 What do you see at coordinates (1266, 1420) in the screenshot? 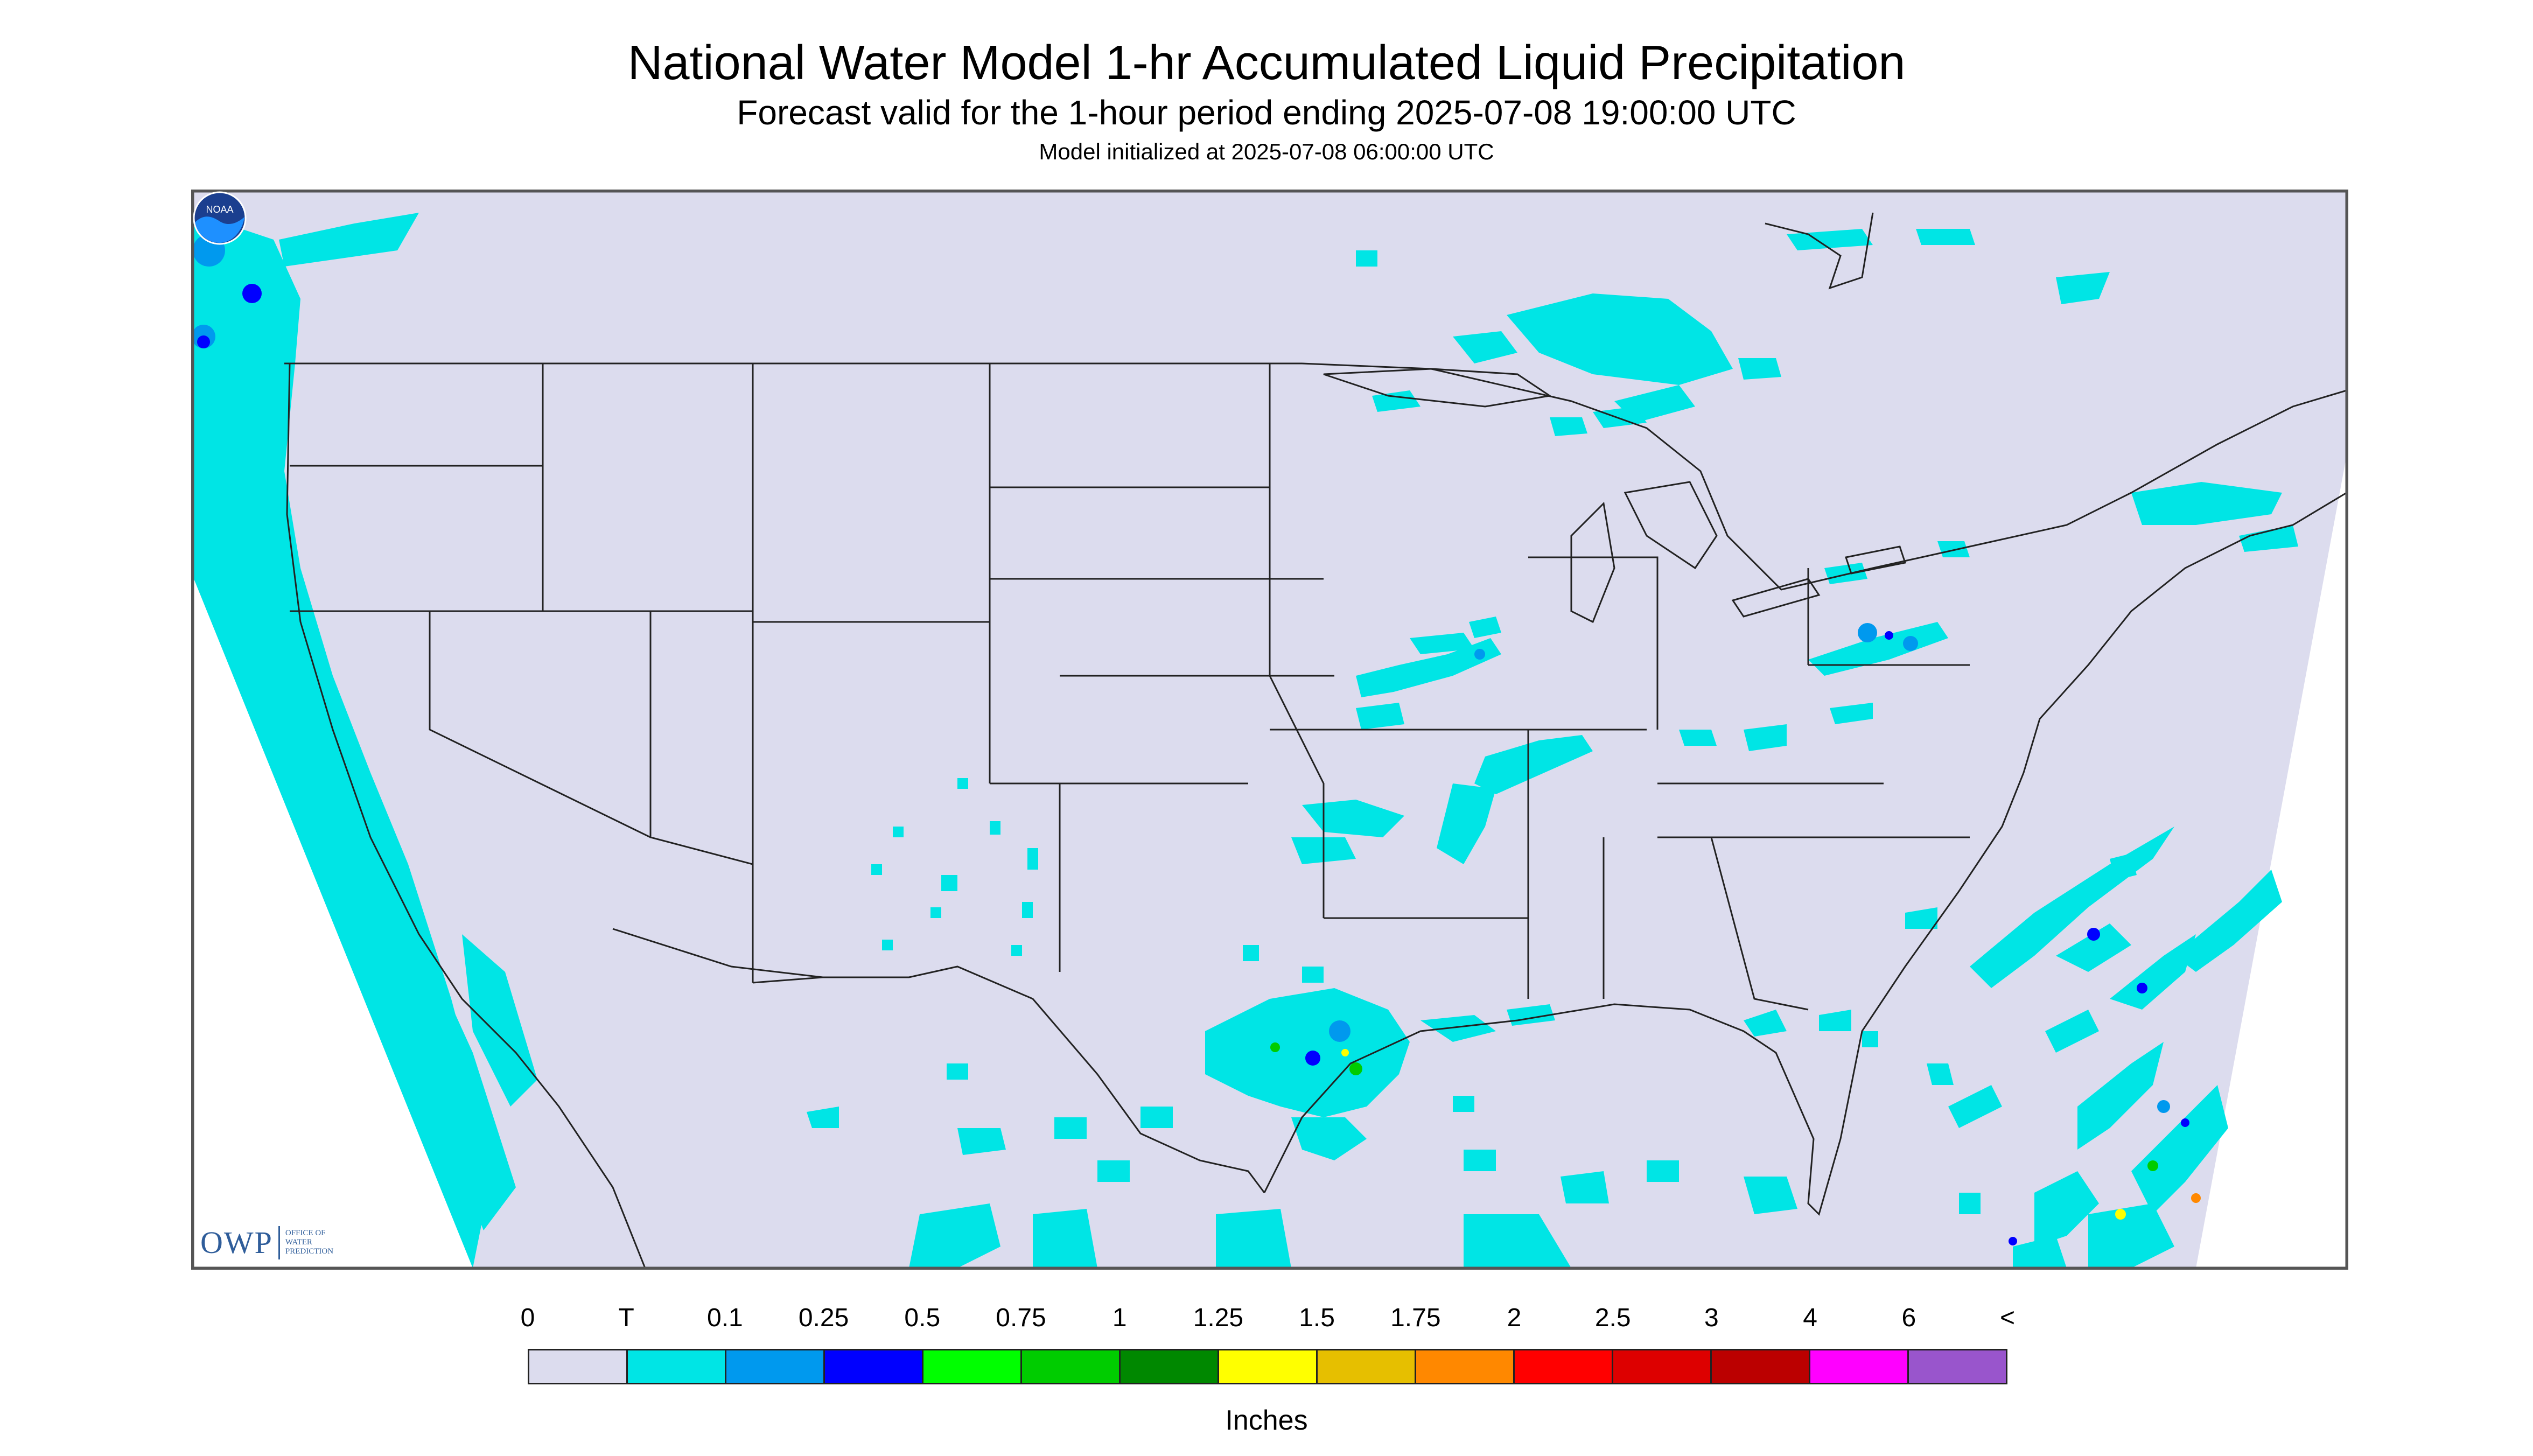
I see `legend-units: Inches` at bounding box center [1266, 1420].